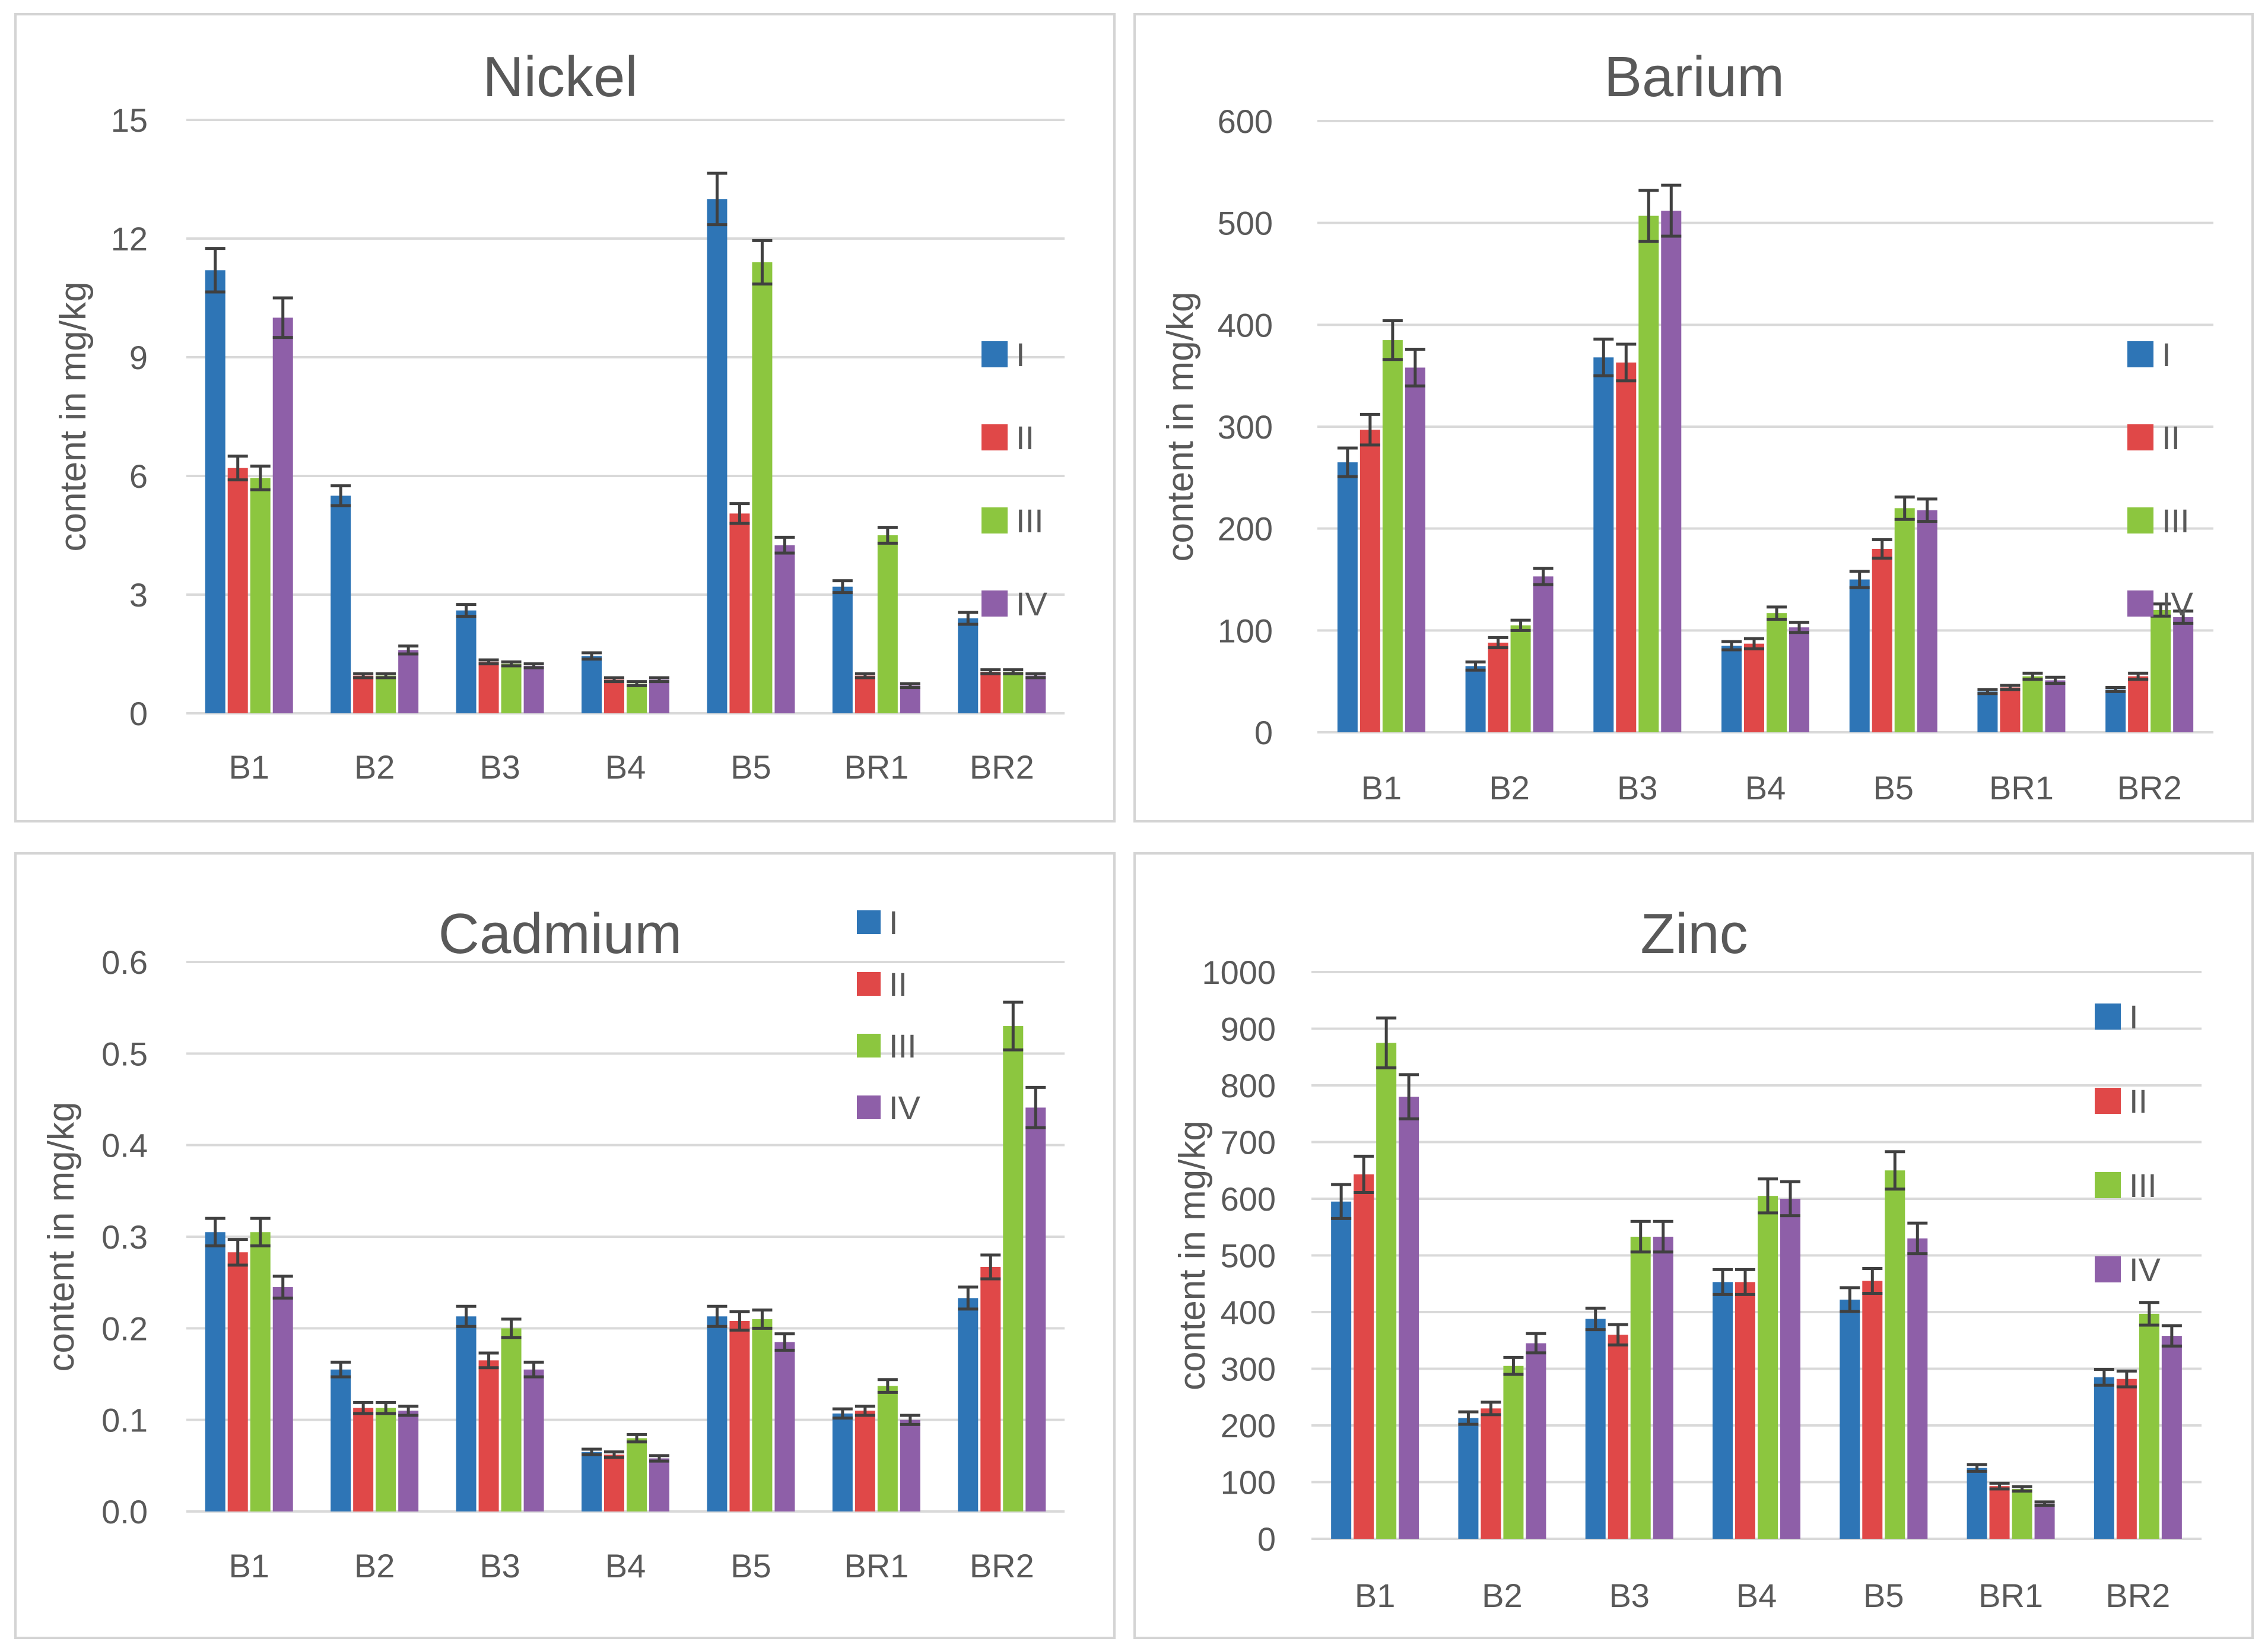 The height and width of the screenshot is (1645, 2268). Describe the element at coordinates (905, 1107) in the screenshot. I see `legend-label-IV: IV` at that location.